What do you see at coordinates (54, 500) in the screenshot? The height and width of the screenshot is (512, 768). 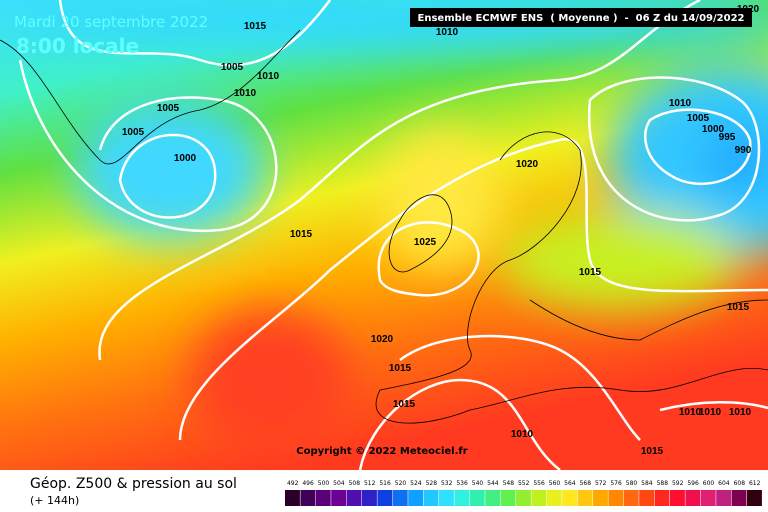 I see `legend-subtitle: (+ 144h)` at bounding box center [54, 500].